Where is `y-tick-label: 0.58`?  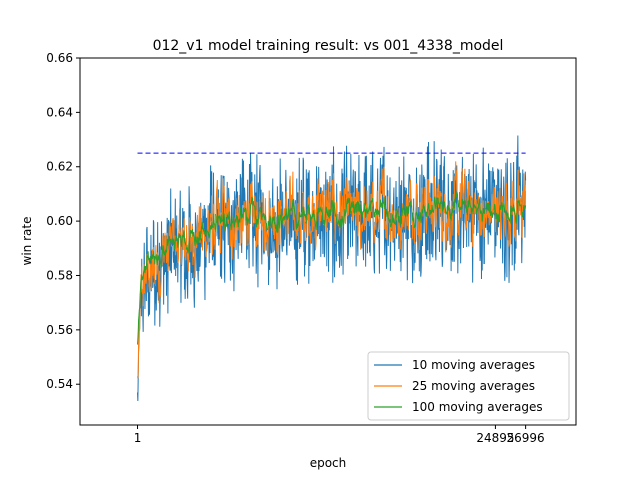
y-tick-label: 0.58 is located at coordinates (59, 275).